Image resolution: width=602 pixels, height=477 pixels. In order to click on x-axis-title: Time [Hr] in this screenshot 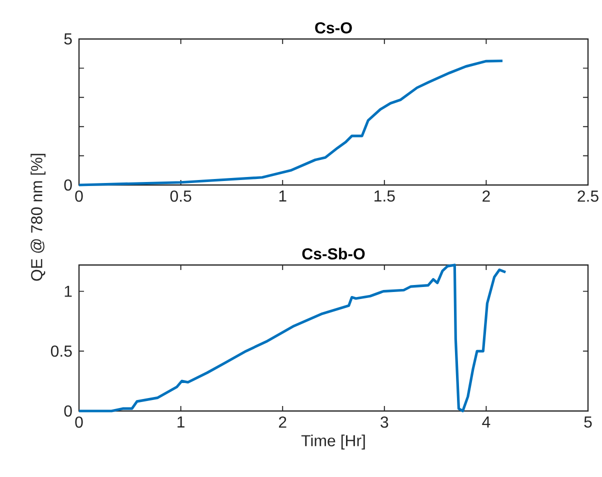, I will do `click(333, 442)`.